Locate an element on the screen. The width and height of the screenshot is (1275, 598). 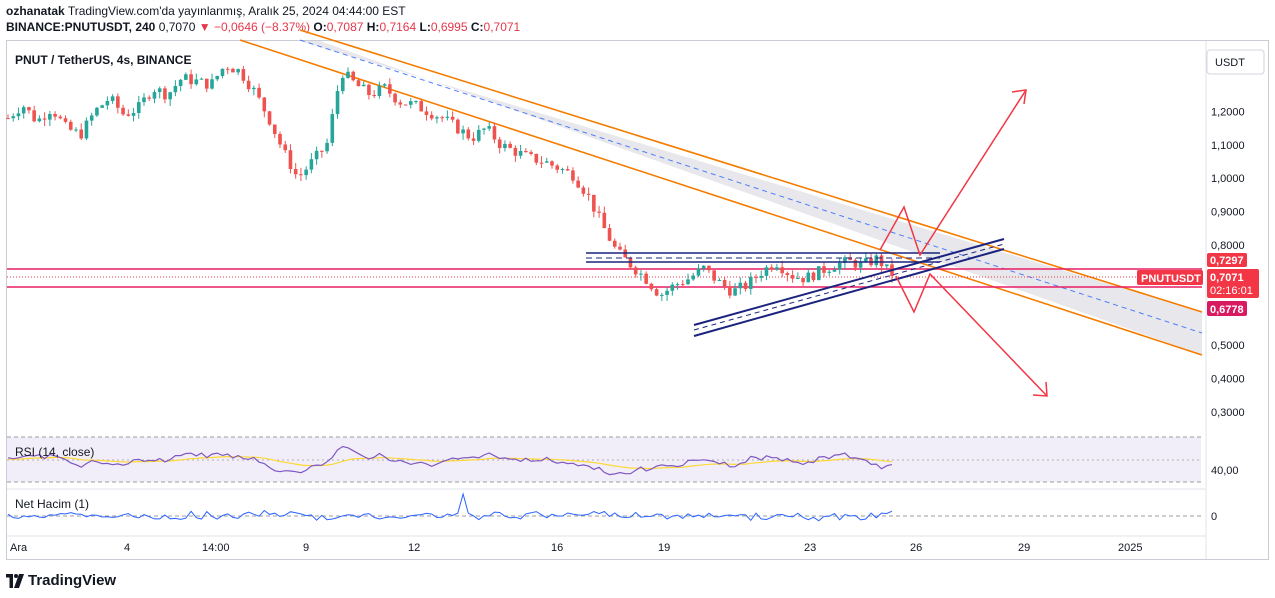
scenario-arrows is located at coordinates (963, 243).